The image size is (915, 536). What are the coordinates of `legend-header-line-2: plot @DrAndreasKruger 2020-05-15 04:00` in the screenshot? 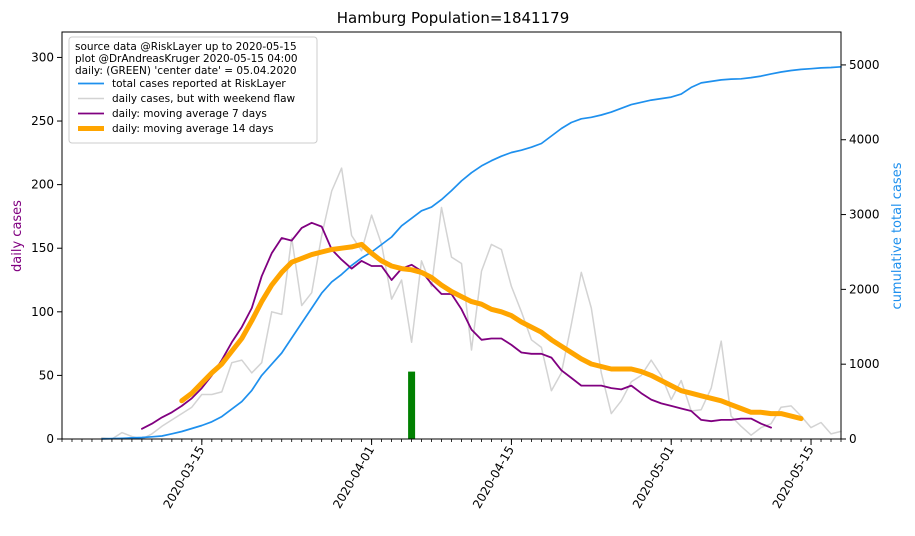 It's located at (186, 59).